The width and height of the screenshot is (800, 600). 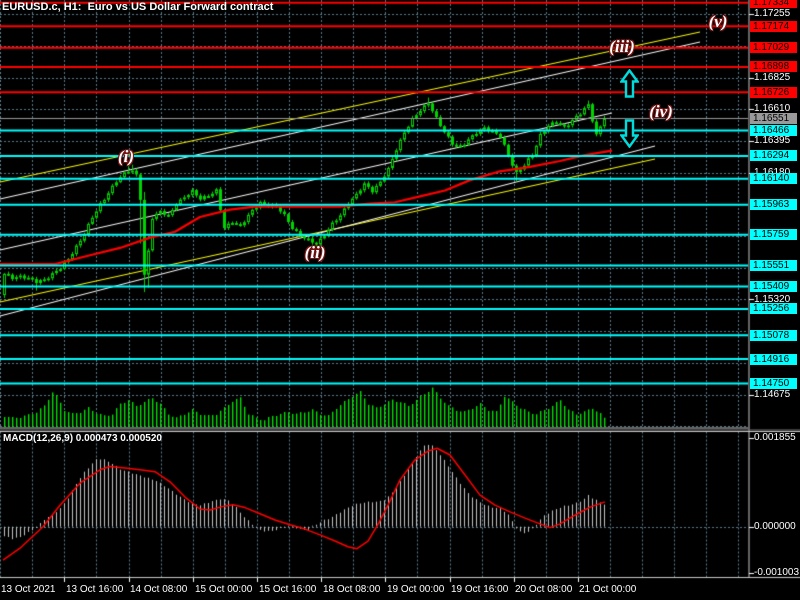 What do you see at coordinates (773, 383) in the screenshot?
I see `price-level-box: 1.14750` at bounding box center [773, 383].